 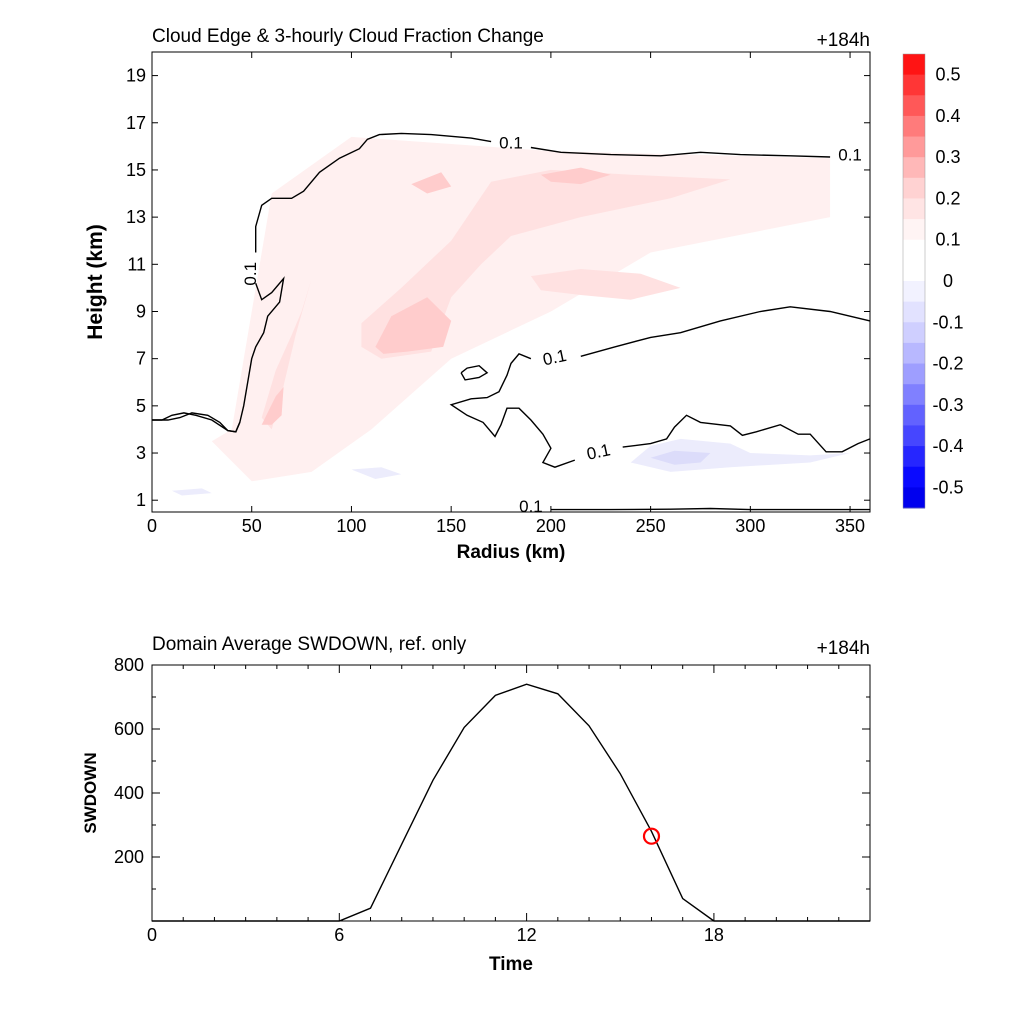 I want to click on y-tick-label: 800, so click(x=129, y=665).